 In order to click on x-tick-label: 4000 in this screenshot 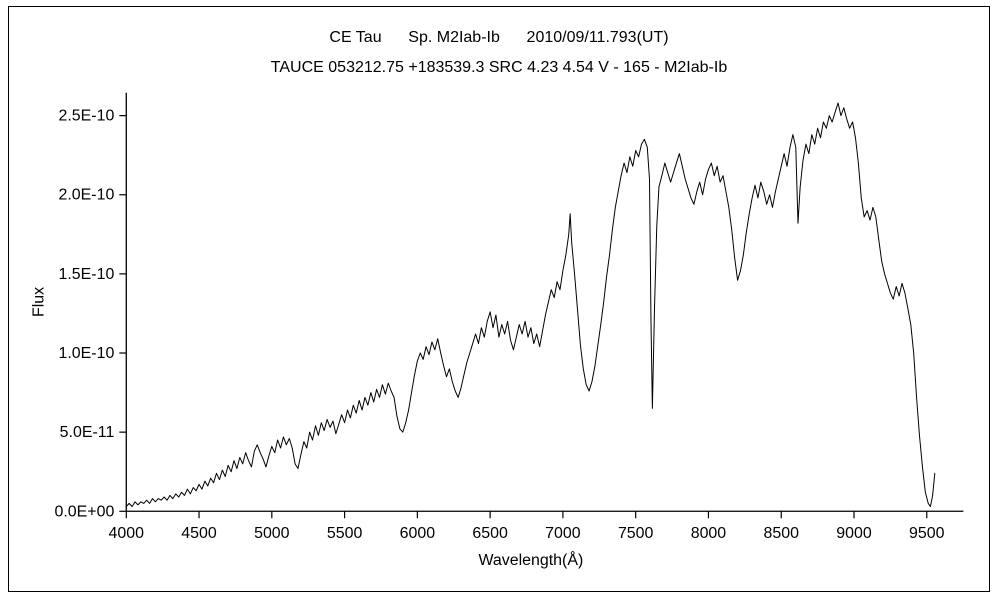, I will do `click(127, 533)`.